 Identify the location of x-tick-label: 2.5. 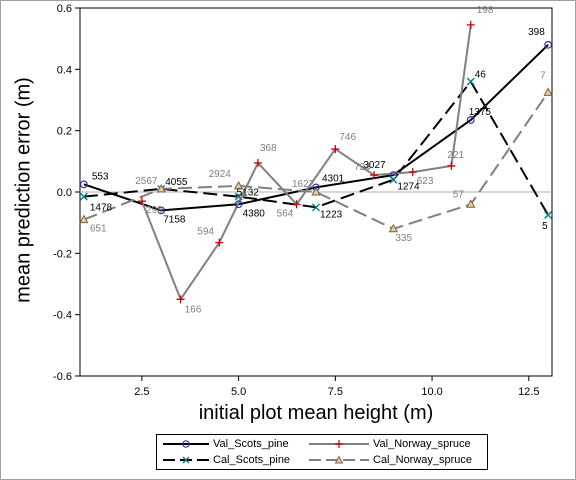
(141, 392).